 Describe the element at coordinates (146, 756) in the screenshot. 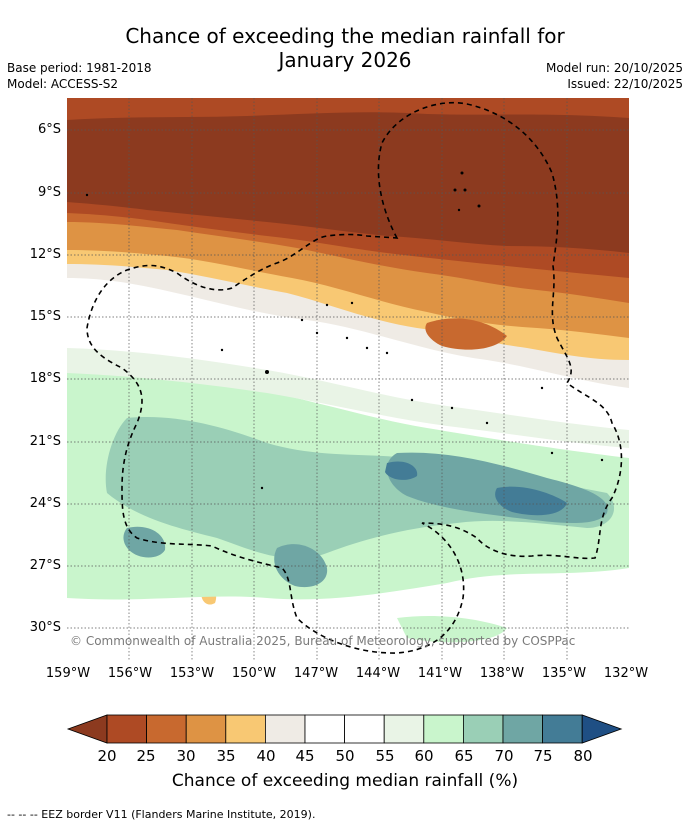

I see `colorbar-label-25: 25` at that location.